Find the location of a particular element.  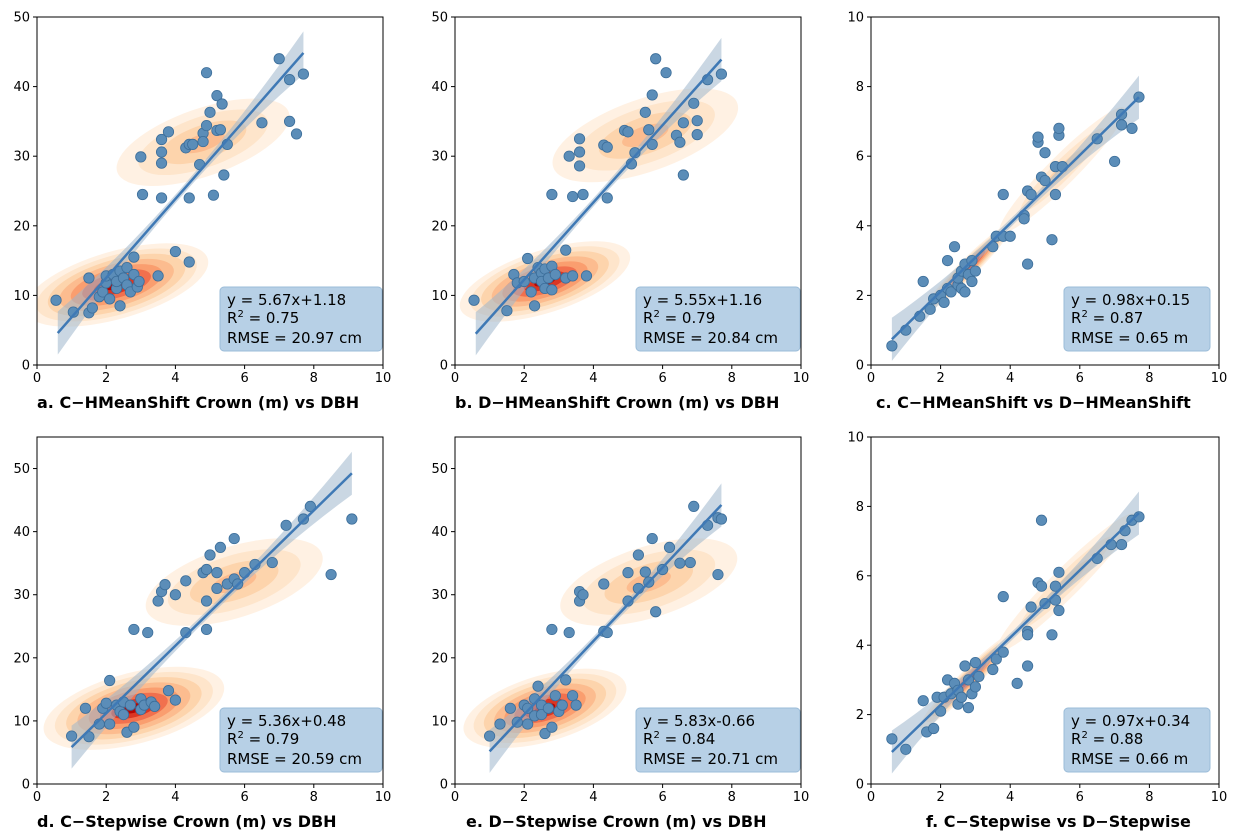

y-tick-label: 6 is located at coordinates (860, 157).